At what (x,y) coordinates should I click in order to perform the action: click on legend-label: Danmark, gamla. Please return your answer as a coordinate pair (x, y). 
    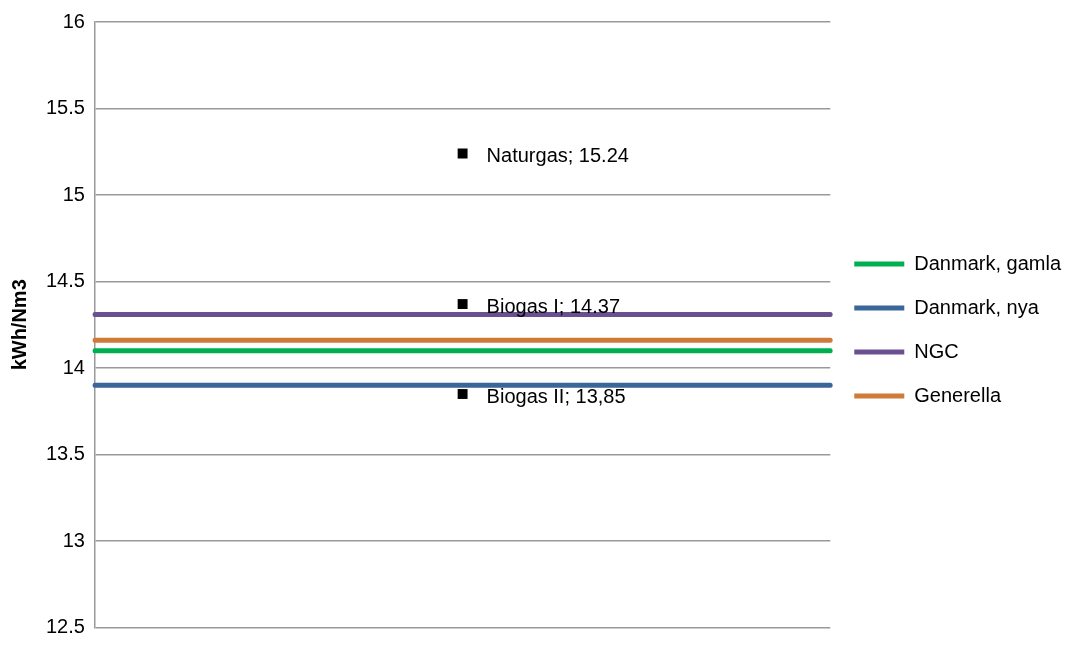
    Looking at the image, I should click on (988, 262).